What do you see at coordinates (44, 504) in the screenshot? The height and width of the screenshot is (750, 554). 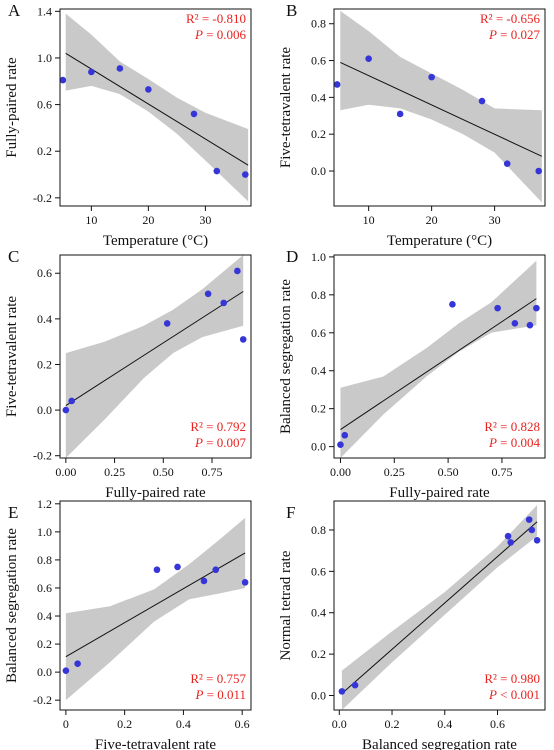 I see `y-tick-label: 1.2` at bounding box center [44, 504].